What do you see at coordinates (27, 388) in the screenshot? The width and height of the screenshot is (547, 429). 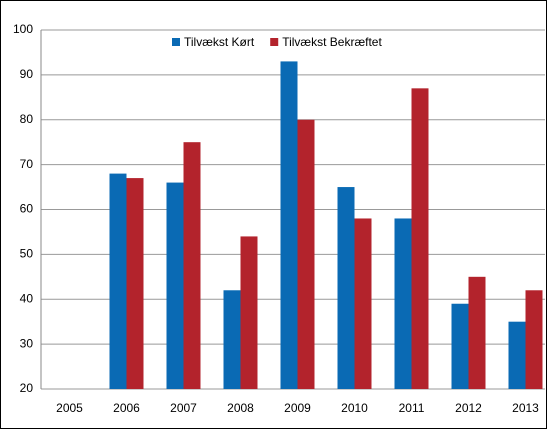 I see `y-tick-label: 20` at bounding box center [27, 388].